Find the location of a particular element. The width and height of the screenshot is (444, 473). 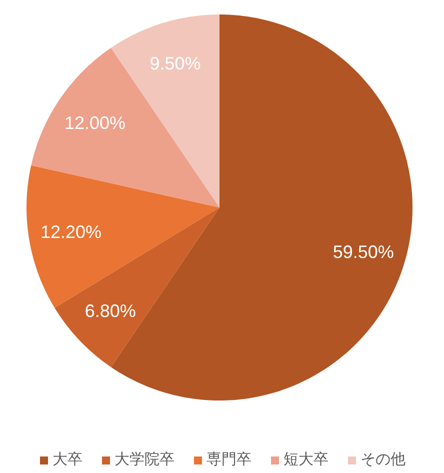

data-label: 59.50% is located at coordinates (363, 252).